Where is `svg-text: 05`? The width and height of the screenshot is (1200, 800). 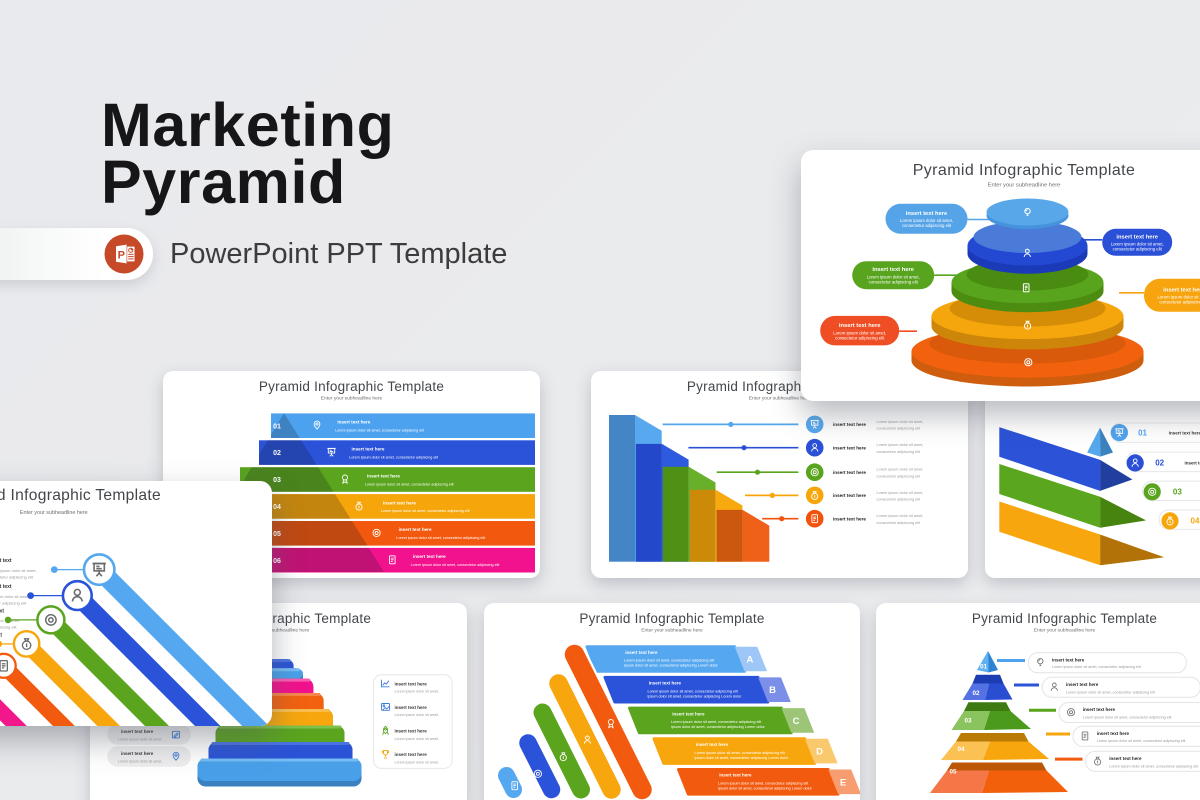 svg-text: 05 is located at coordinates (277, 534).